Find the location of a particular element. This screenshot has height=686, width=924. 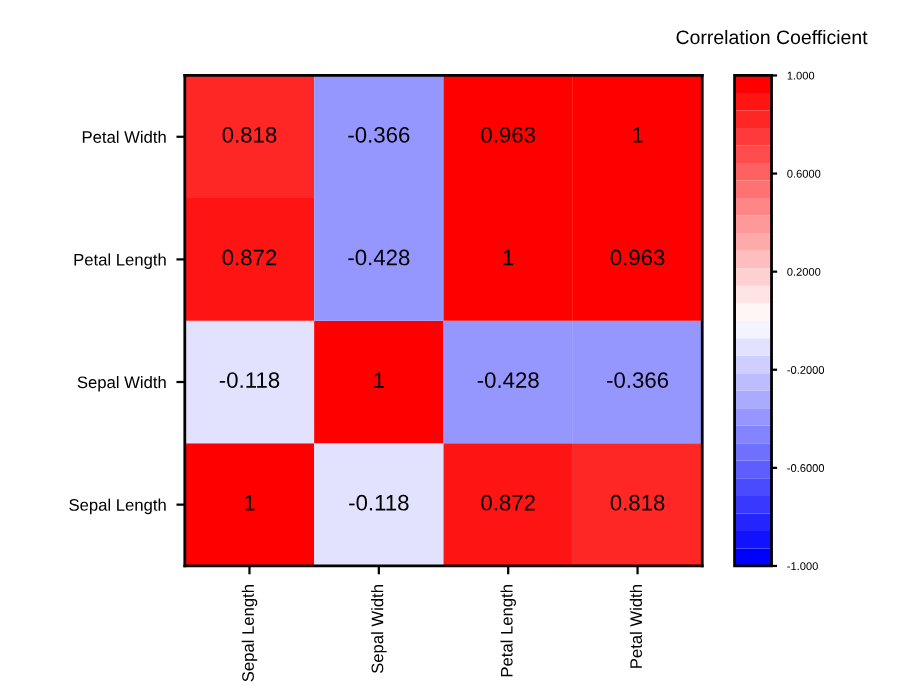

y-tick-label: Petal Length is located at coordinates (120, 261).